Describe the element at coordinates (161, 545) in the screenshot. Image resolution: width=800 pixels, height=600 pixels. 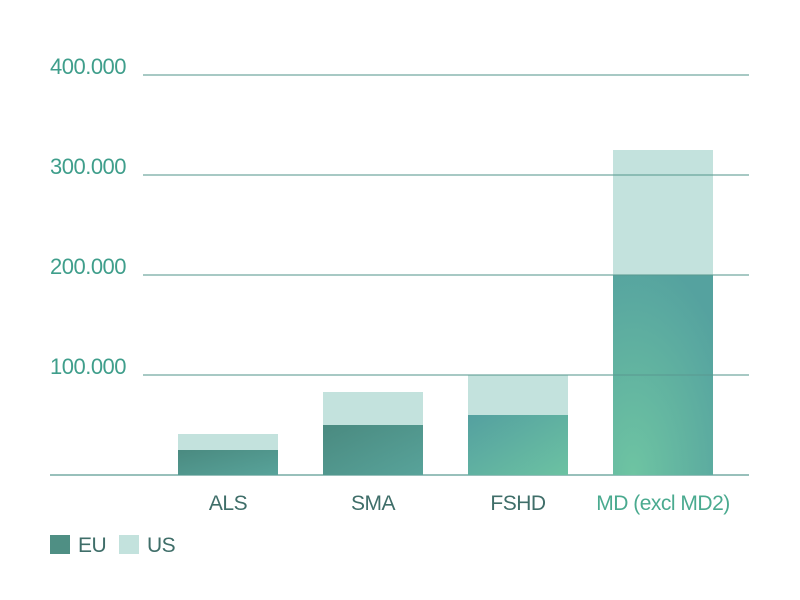
I see `legend-label-us: US` at that location.